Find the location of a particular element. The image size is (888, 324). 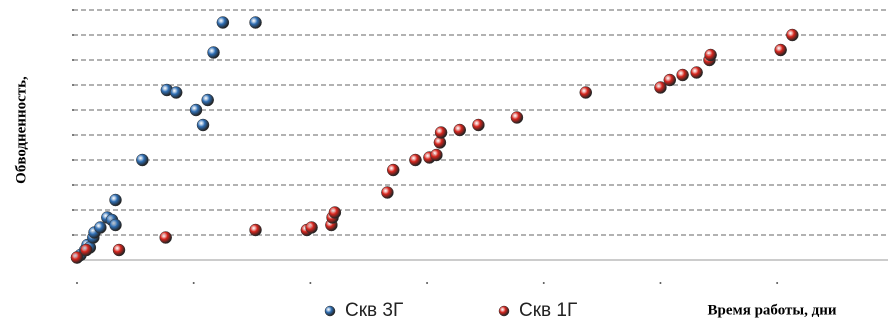

x-axis-label: Время работы, дни is located at coordinates (772, 310).